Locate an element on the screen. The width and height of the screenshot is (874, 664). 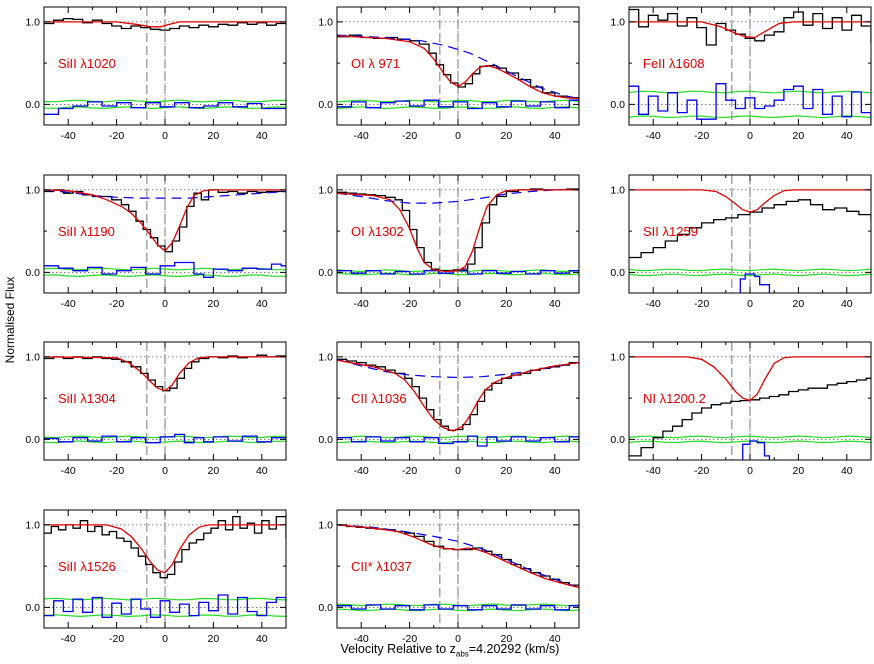
ion-label: SiII λ1304 is located at coordinates (87, 398).